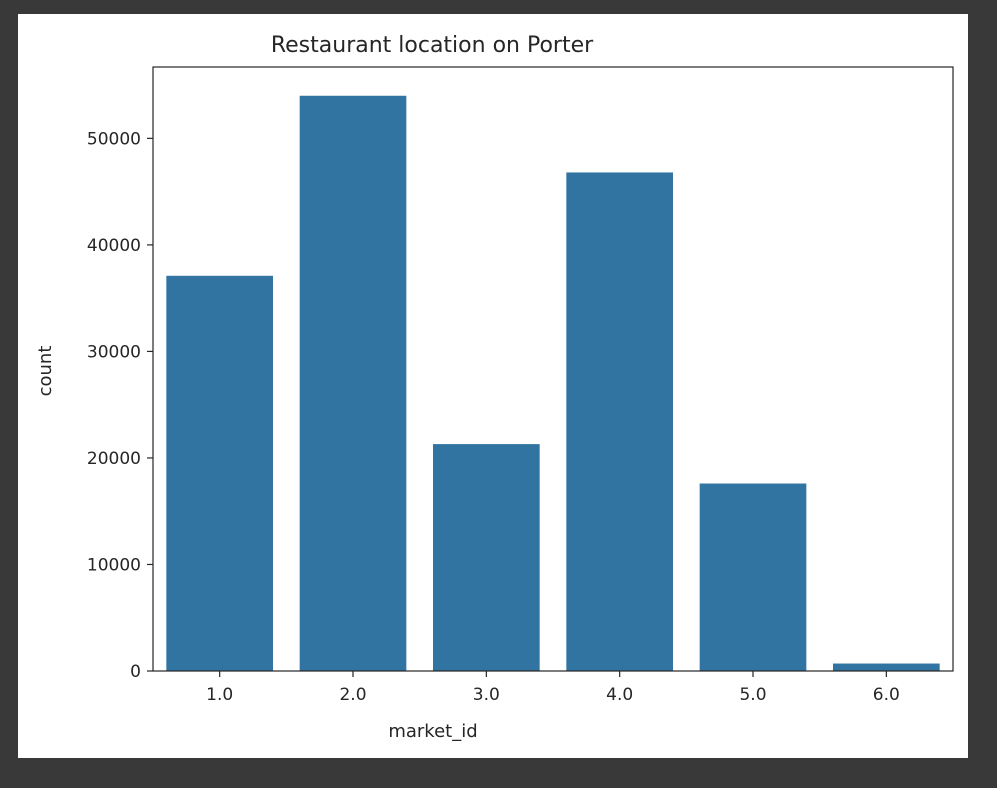 This screenshot has height=788, width=997. Describe the element at coordinates (114, 565) in the screenshot. I see `y-tick-label: 10000` at that location.